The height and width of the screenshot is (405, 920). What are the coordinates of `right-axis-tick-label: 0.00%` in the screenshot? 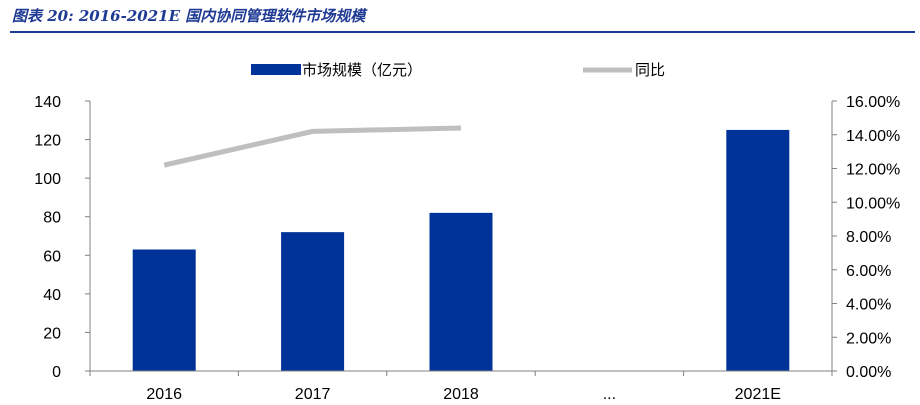 It's located at (868, 372).